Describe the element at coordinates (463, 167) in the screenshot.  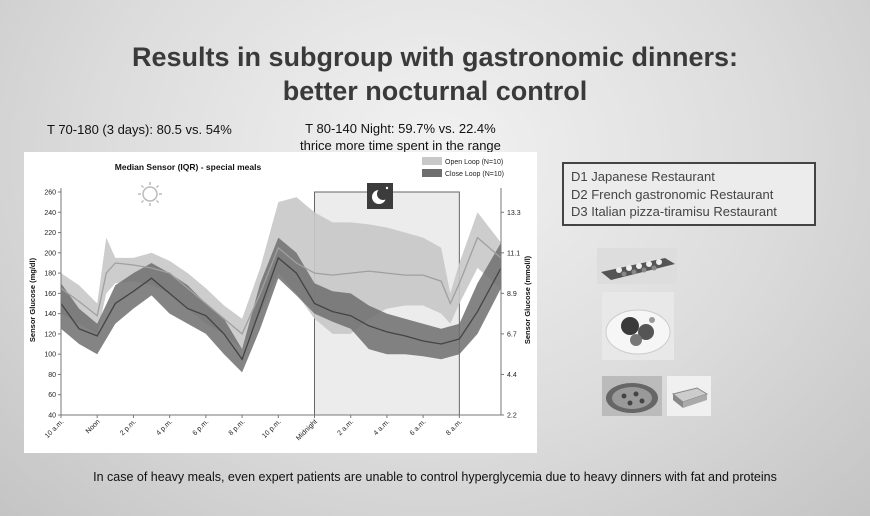
I see `chart-legend: Open Loop (N=10) Close Loop (N=10)` at that location.